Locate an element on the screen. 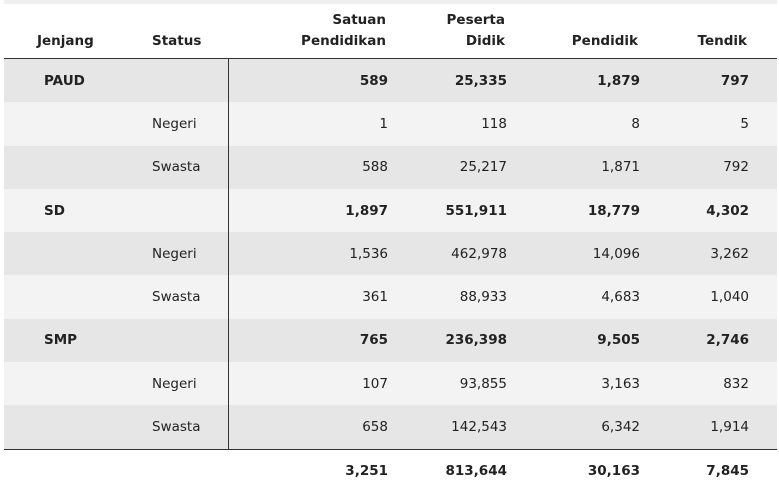 Image resolution: width=779 pixels, height=492 pixels. cell-pendidik: 1,871 is located at coordinates (620, 167).